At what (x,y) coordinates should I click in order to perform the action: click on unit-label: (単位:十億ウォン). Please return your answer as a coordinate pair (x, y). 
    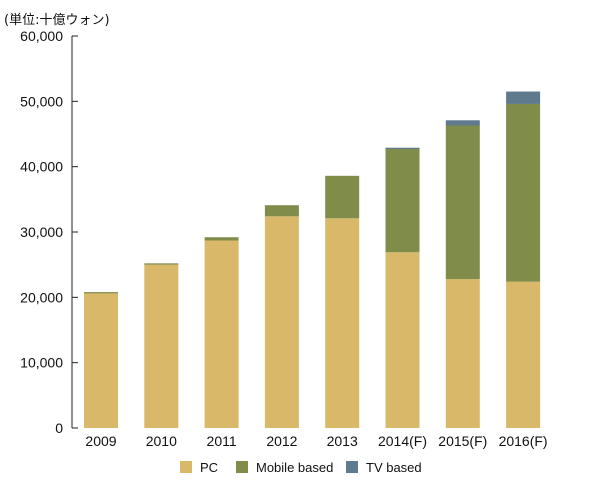
    Looking at the image, I should click on (57, 20).